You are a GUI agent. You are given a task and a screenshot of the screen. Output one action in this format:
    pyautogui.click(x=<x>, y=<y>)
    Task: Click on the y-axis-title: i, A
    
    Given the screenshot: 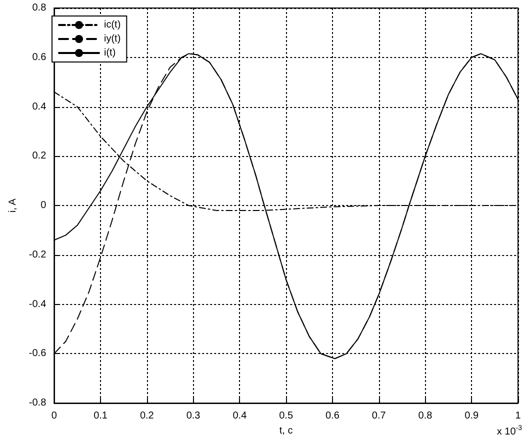 What is the action you would take?
    pyautogui.click(x=13, y=205)
    